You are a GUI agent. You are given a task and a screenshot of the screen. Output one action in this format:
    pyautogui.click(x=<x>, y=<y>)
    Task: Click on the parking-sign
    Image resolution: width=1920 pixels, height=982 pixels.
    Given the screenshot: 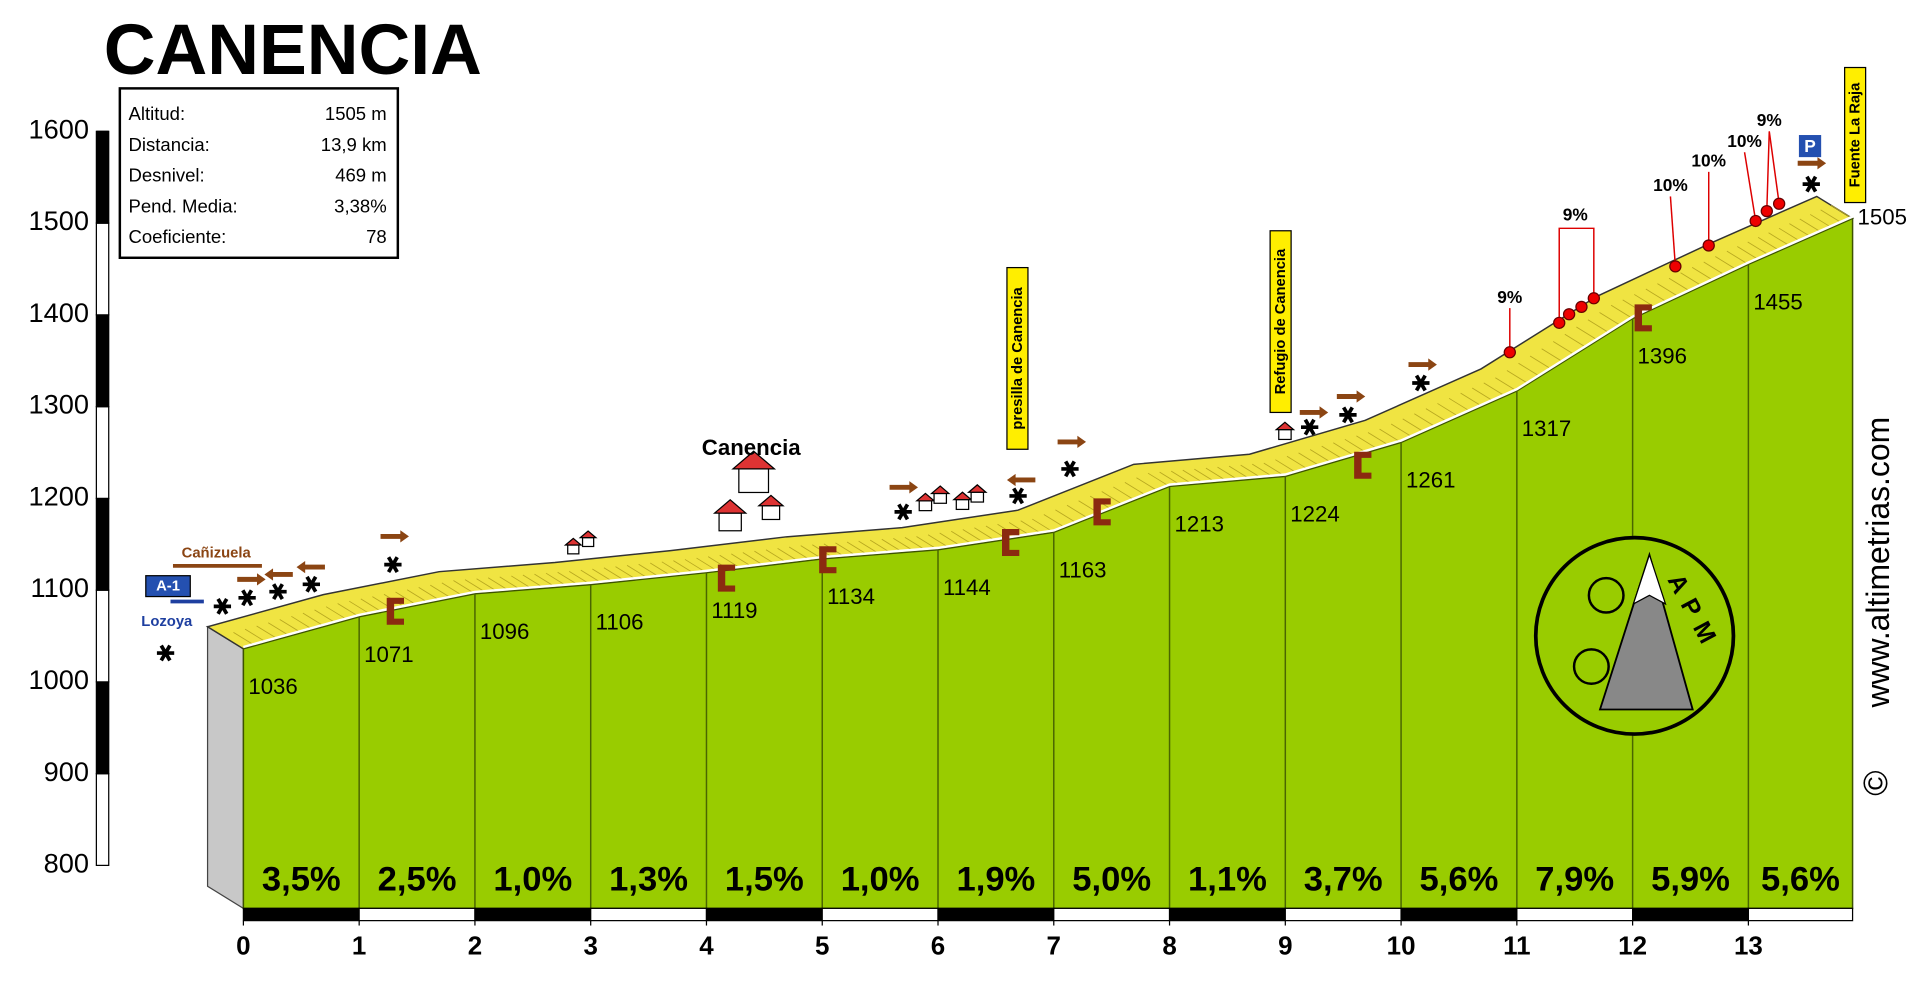 What is the action you would take?
    pyautogui.click(x=1810, y=146)
    